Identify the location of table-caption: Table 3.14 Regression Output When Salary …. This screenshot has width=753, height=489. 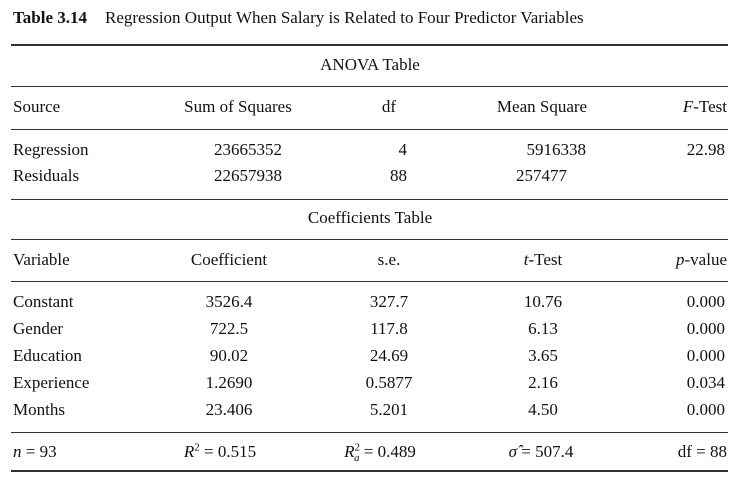
(298, 18).